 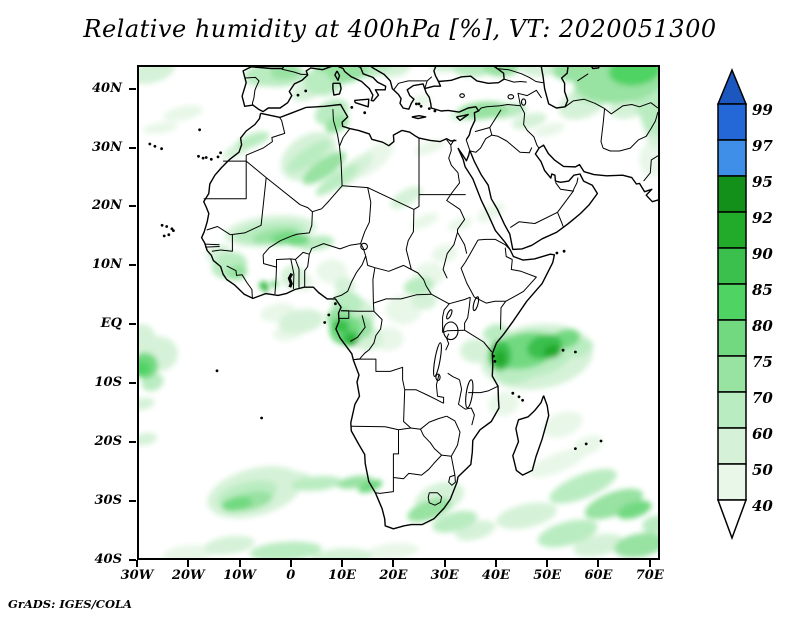 I want to click on y-tick-label: 30N, so click(x=107, y=147).